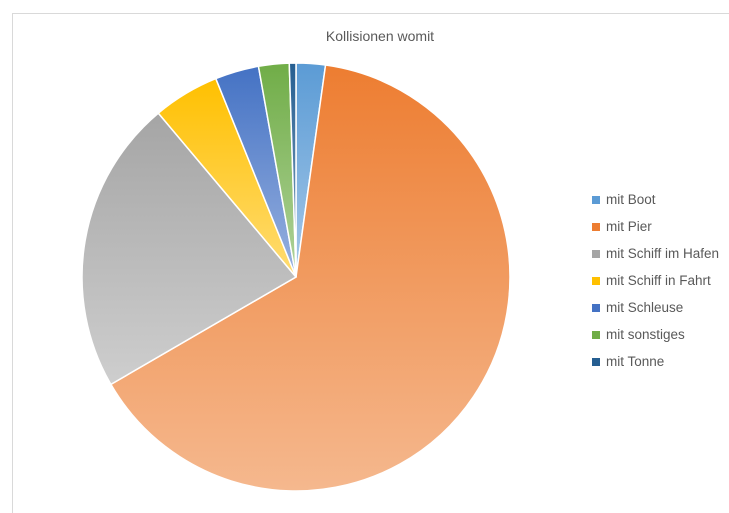 The image size is (729, 513). What do you see at coordinates (663, 253) in the screenshot?
I see `legend-label: mit Schiff im Hafen` at bounding box center [663, 253].